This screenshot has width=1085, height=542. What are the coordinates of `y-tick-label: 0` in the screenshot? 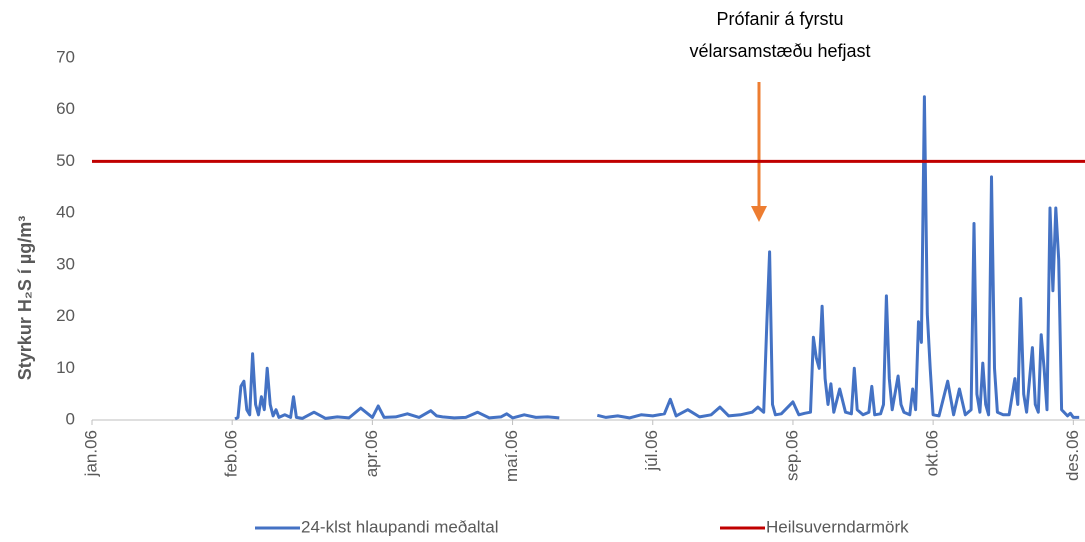 It's located at (70, 418).